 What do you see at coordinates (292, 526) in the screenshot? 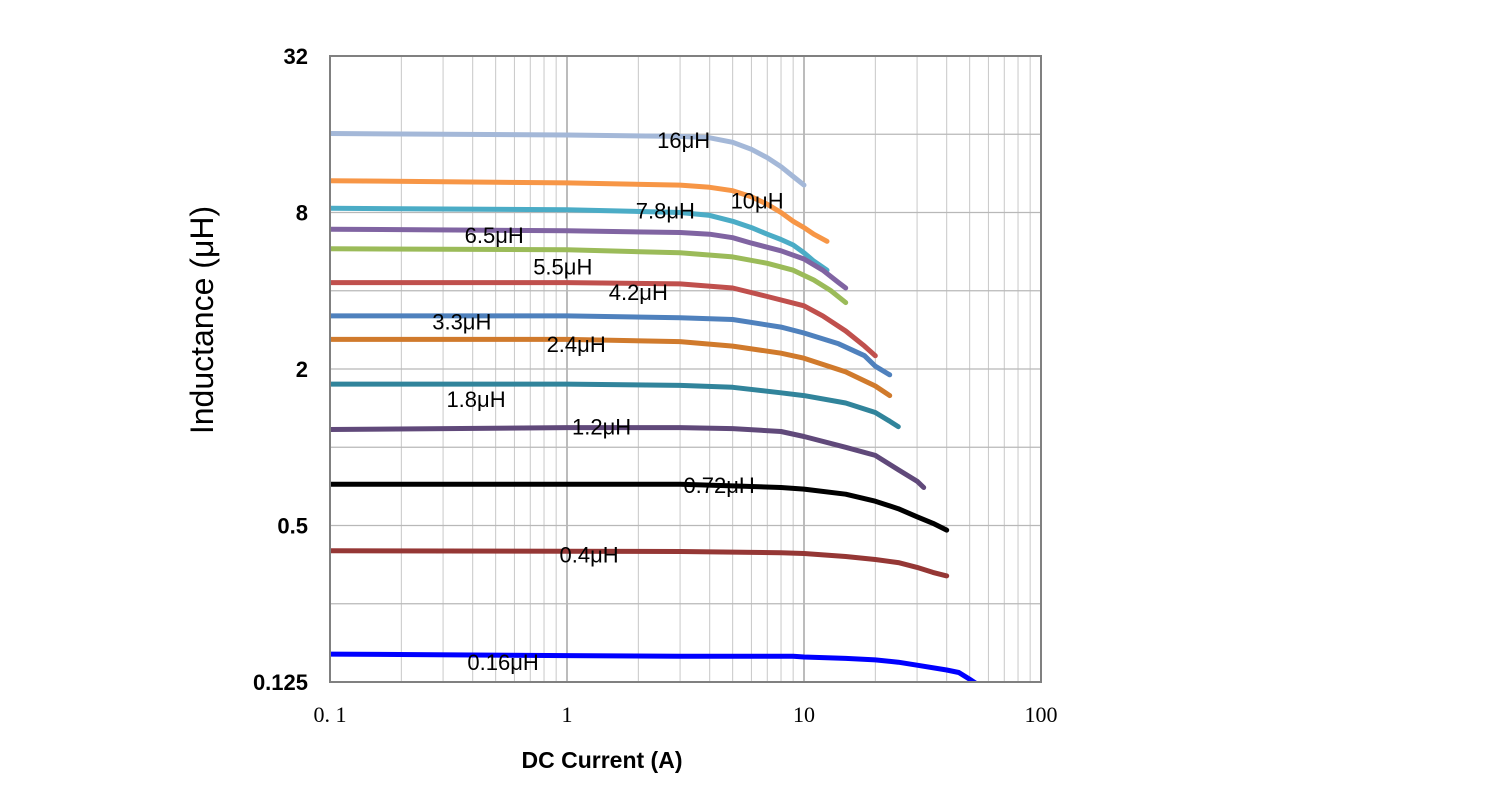
I see `y-tick-label: 0.5` at bounding box center [292, 526].